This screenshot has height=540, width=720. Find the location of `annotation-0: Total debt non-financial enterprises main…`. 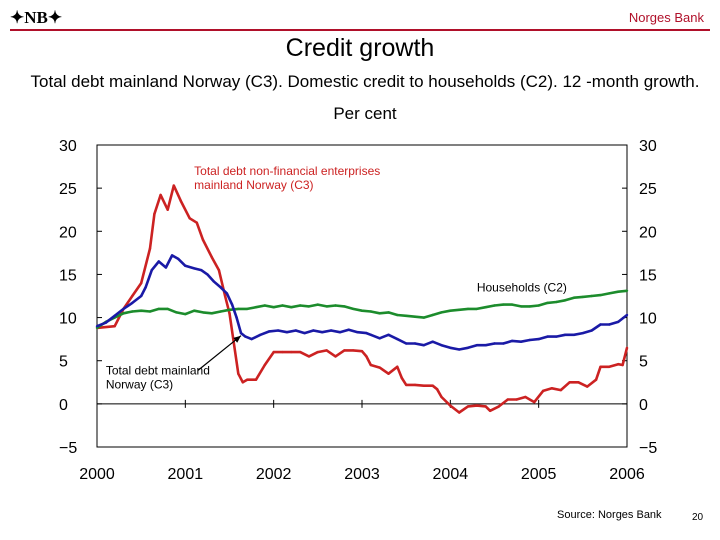

annotation-0: Total debt non-financial enterprises main… is located at coordinates (287, 178).